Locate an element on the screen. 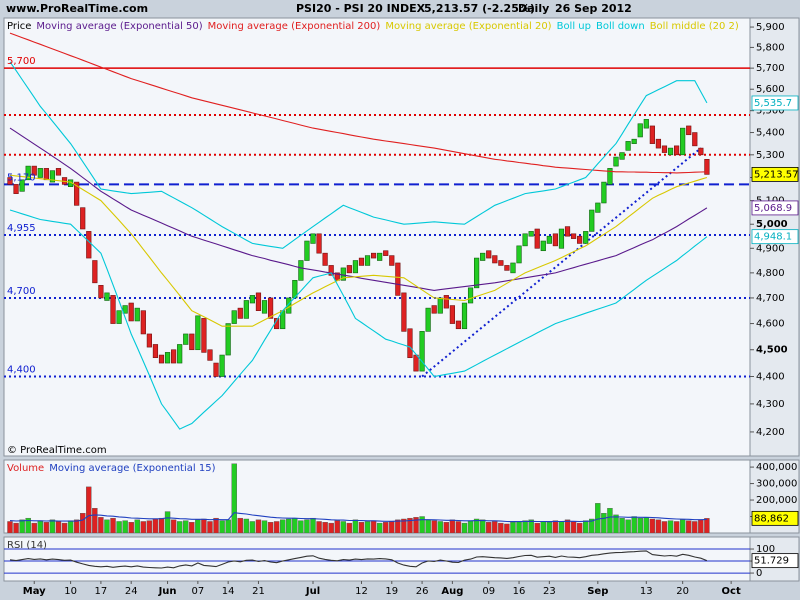 This screenshot has height=600, width=800. legend-entry: Moving average (Exponential 50) is located at coordinates (119, 26).